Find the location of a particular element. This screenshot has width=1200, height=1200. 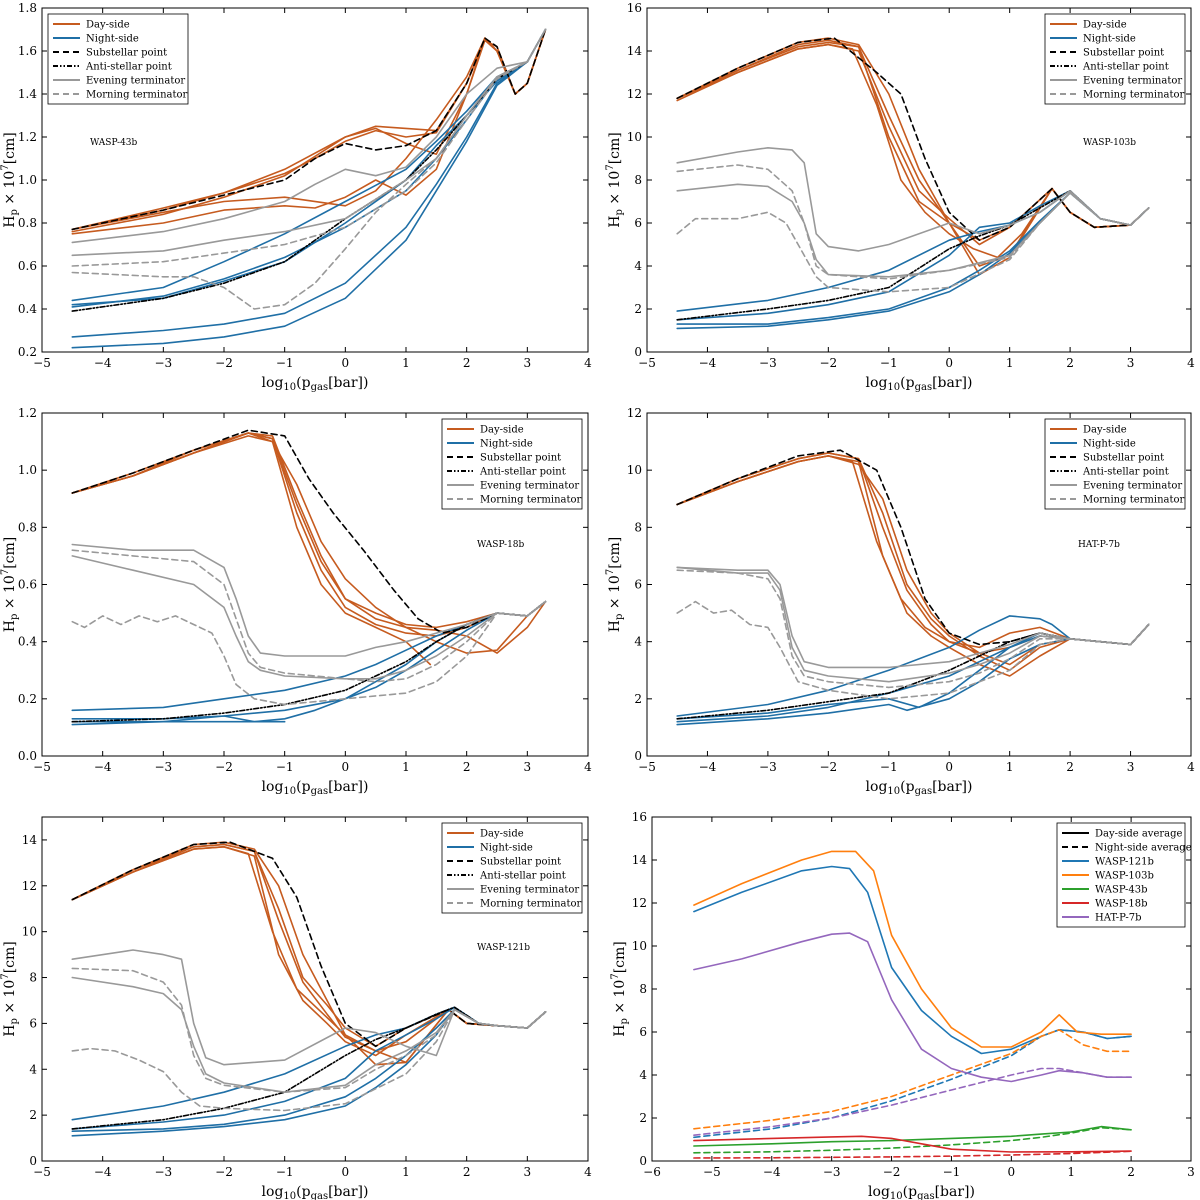

legend-label: Substellar point is located at coordinates (520, 862).